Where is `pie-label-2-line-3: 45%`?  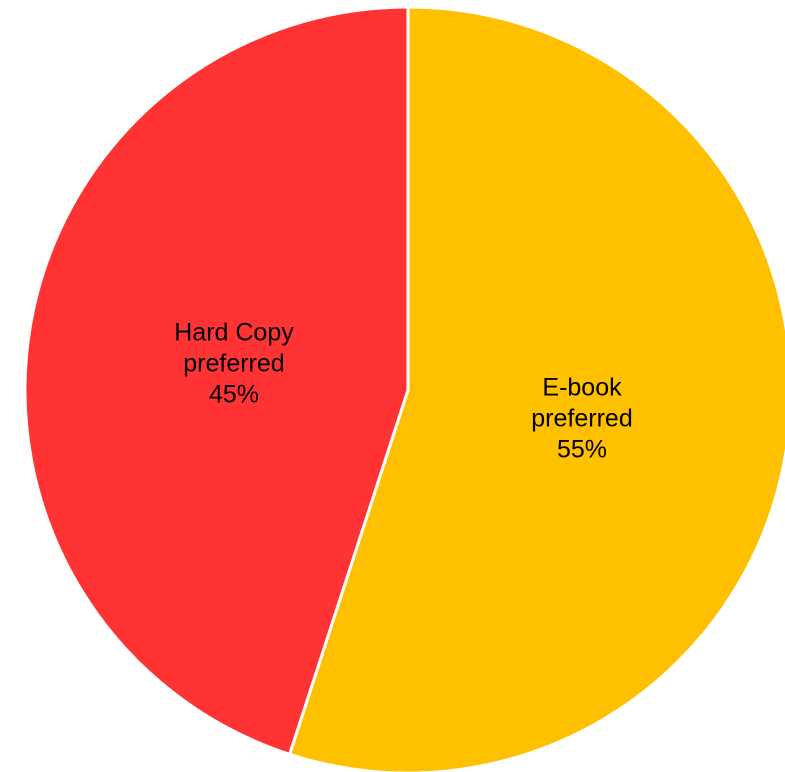
pie-label-2-line-3: 45% is located at coordinates (234, 394).